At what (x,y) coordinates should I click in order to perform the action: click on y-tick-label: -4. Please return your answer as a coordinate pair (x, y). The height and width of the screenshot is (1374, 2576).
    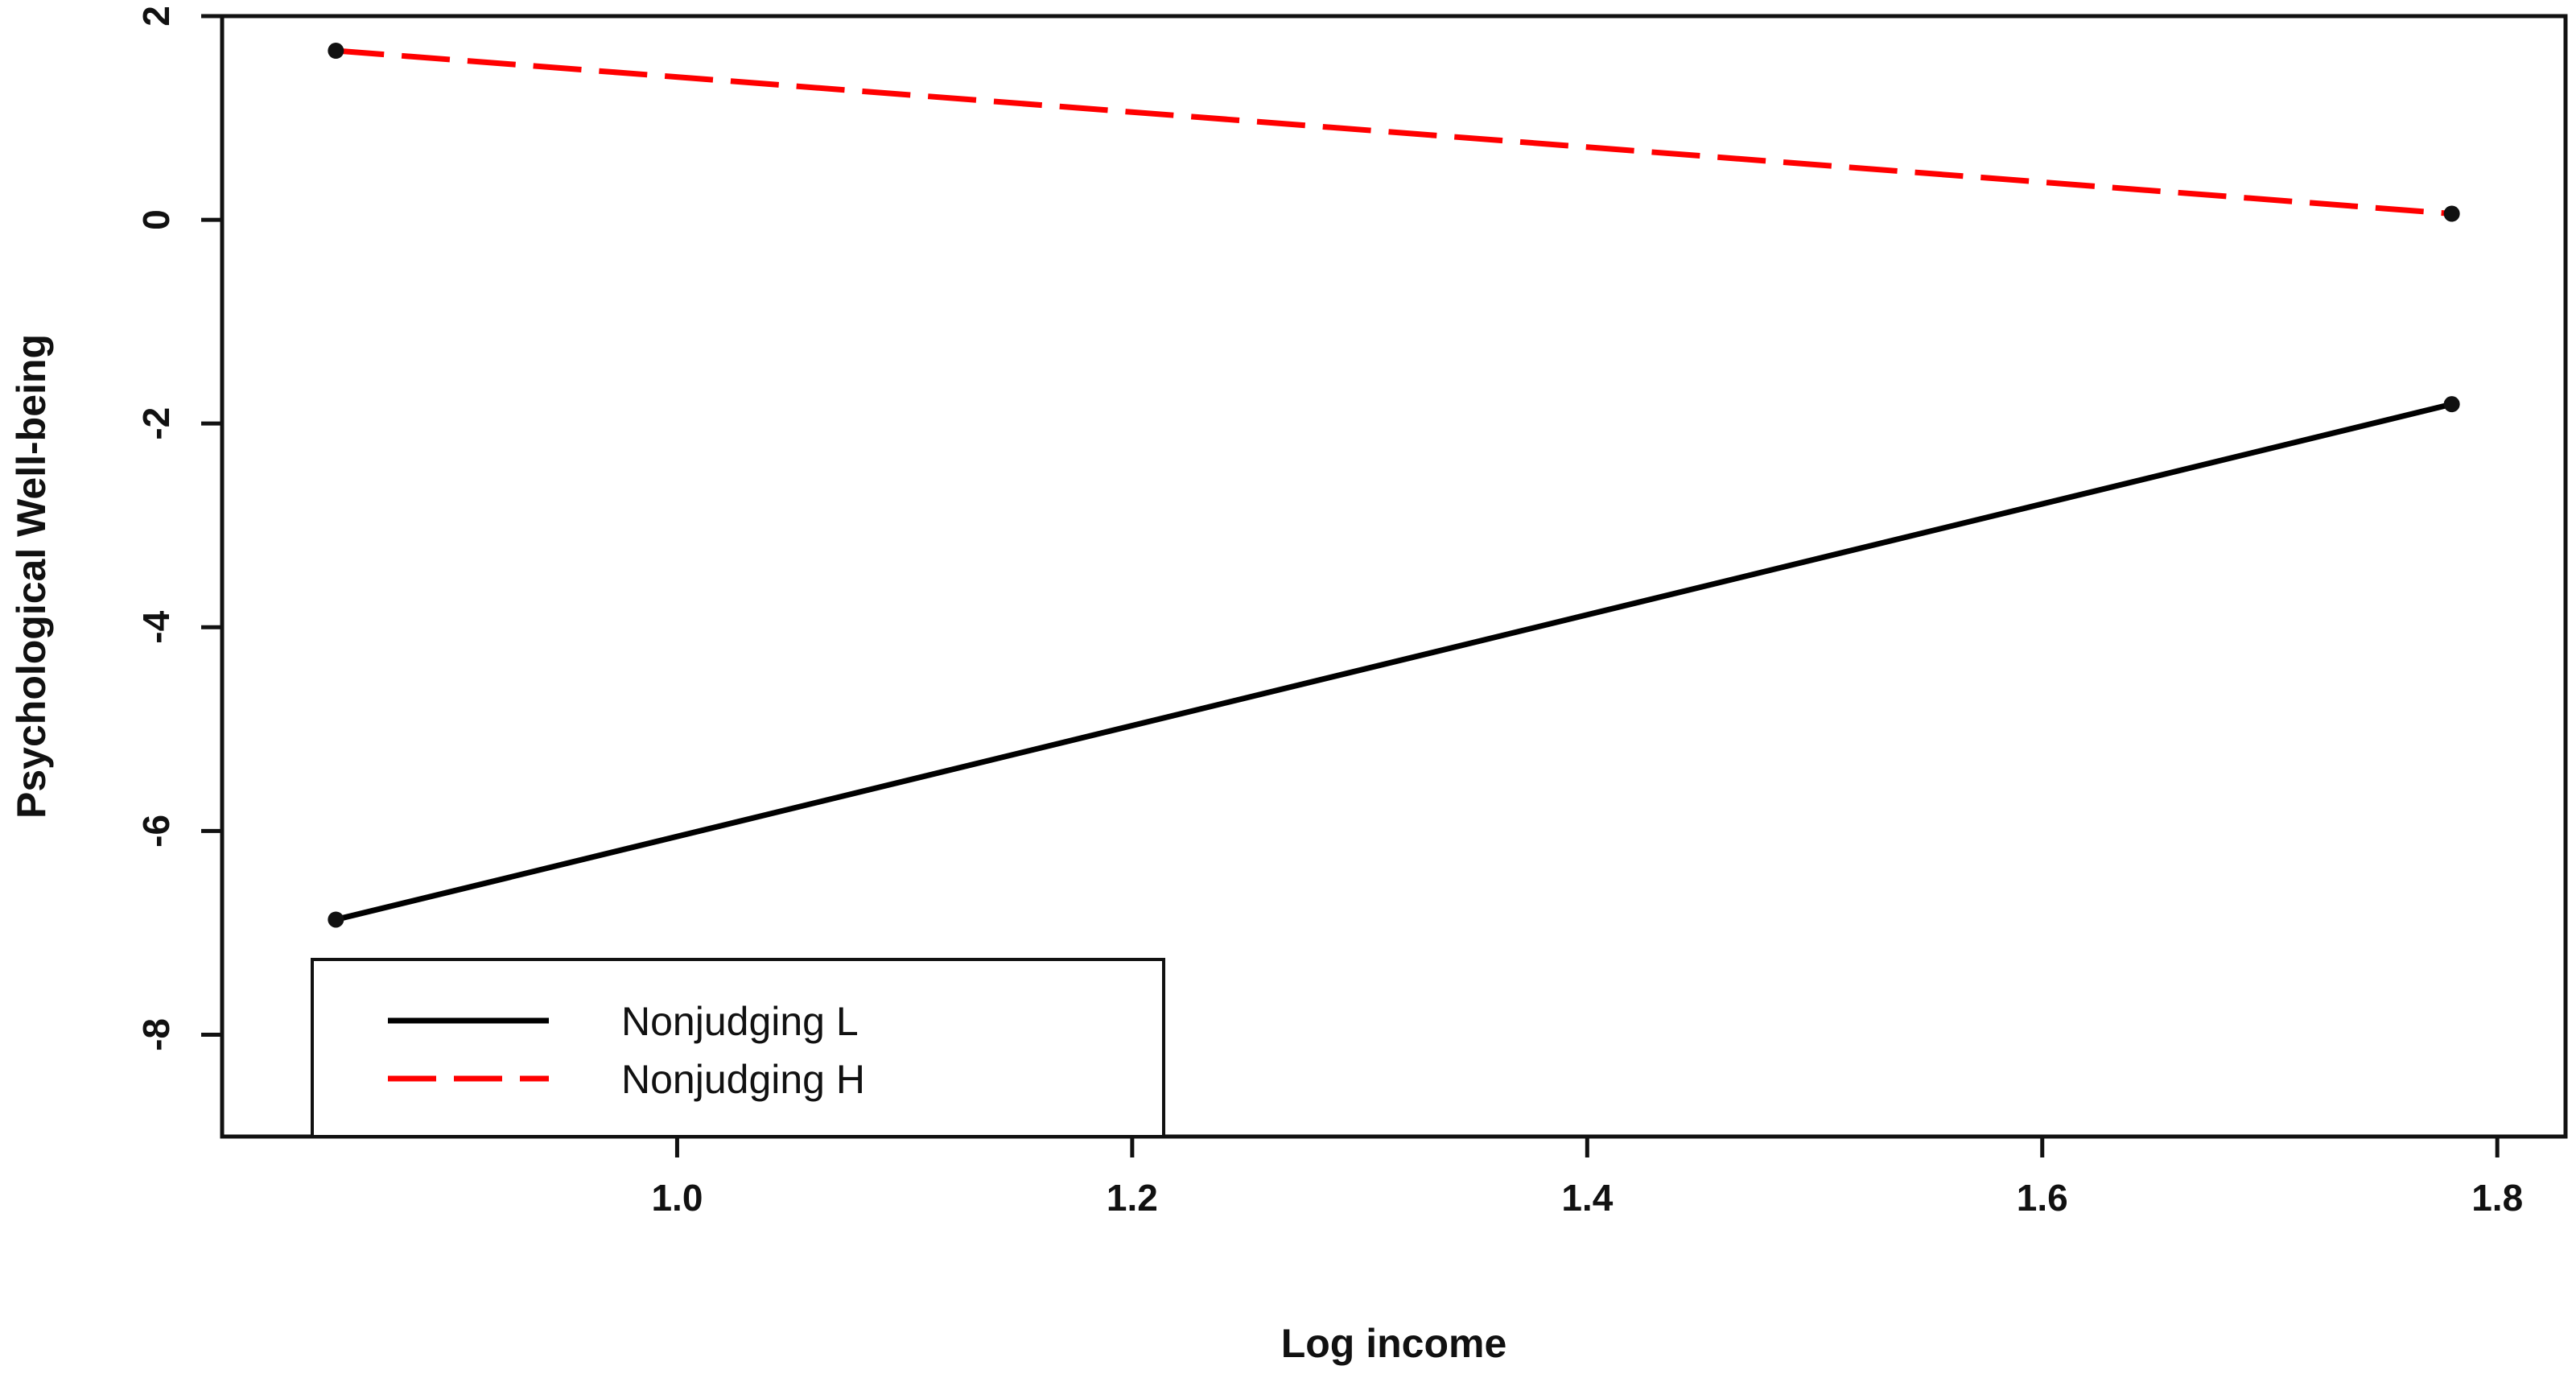
    Looking at the image, I should click on (156, 626).